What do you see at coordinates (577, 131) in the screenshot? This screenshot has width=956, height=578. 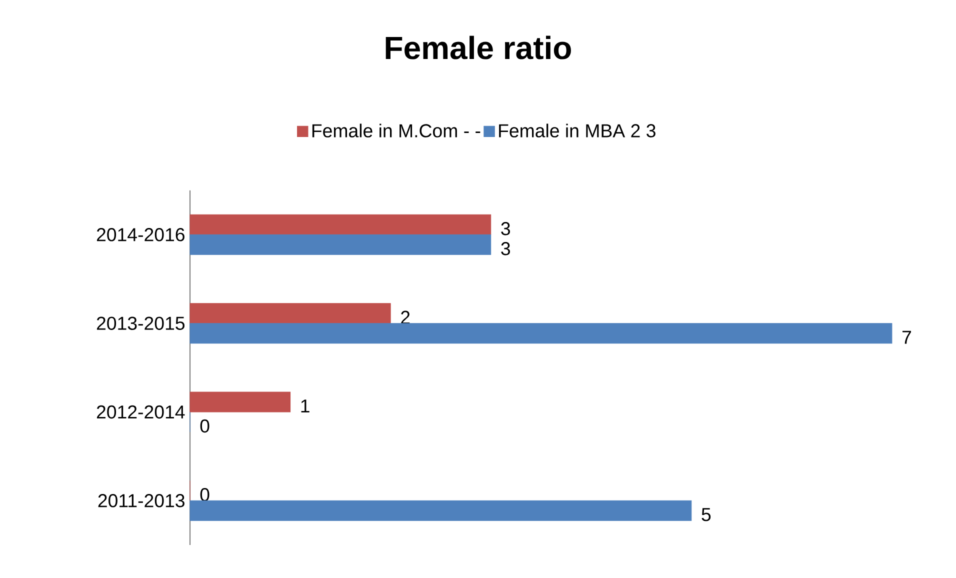 I see `legend-label: Female in MBA 2 3` at bounding box center [577, 131].